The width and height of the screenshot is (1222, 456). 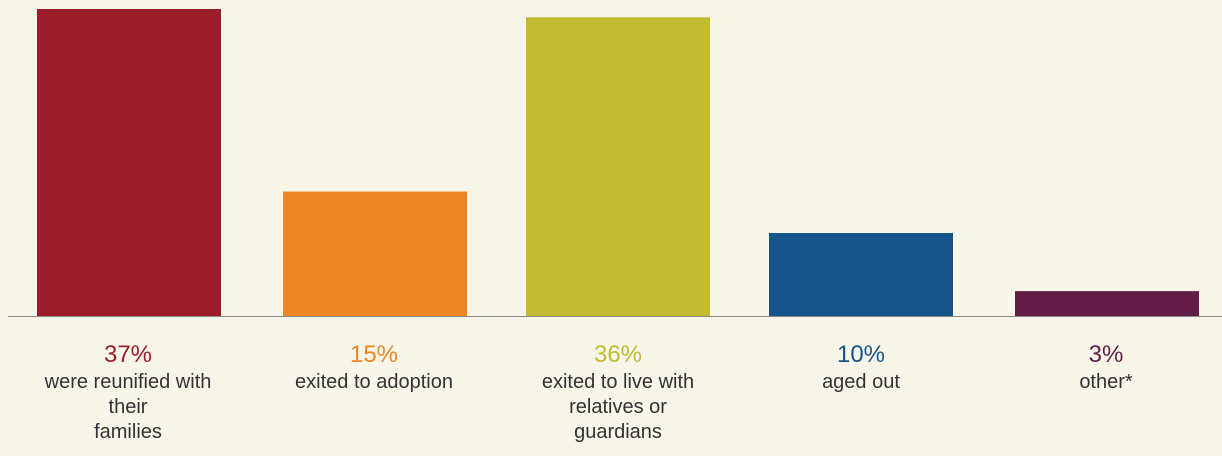 I want to click on bar-aged-out, so click(x=861, y=274).